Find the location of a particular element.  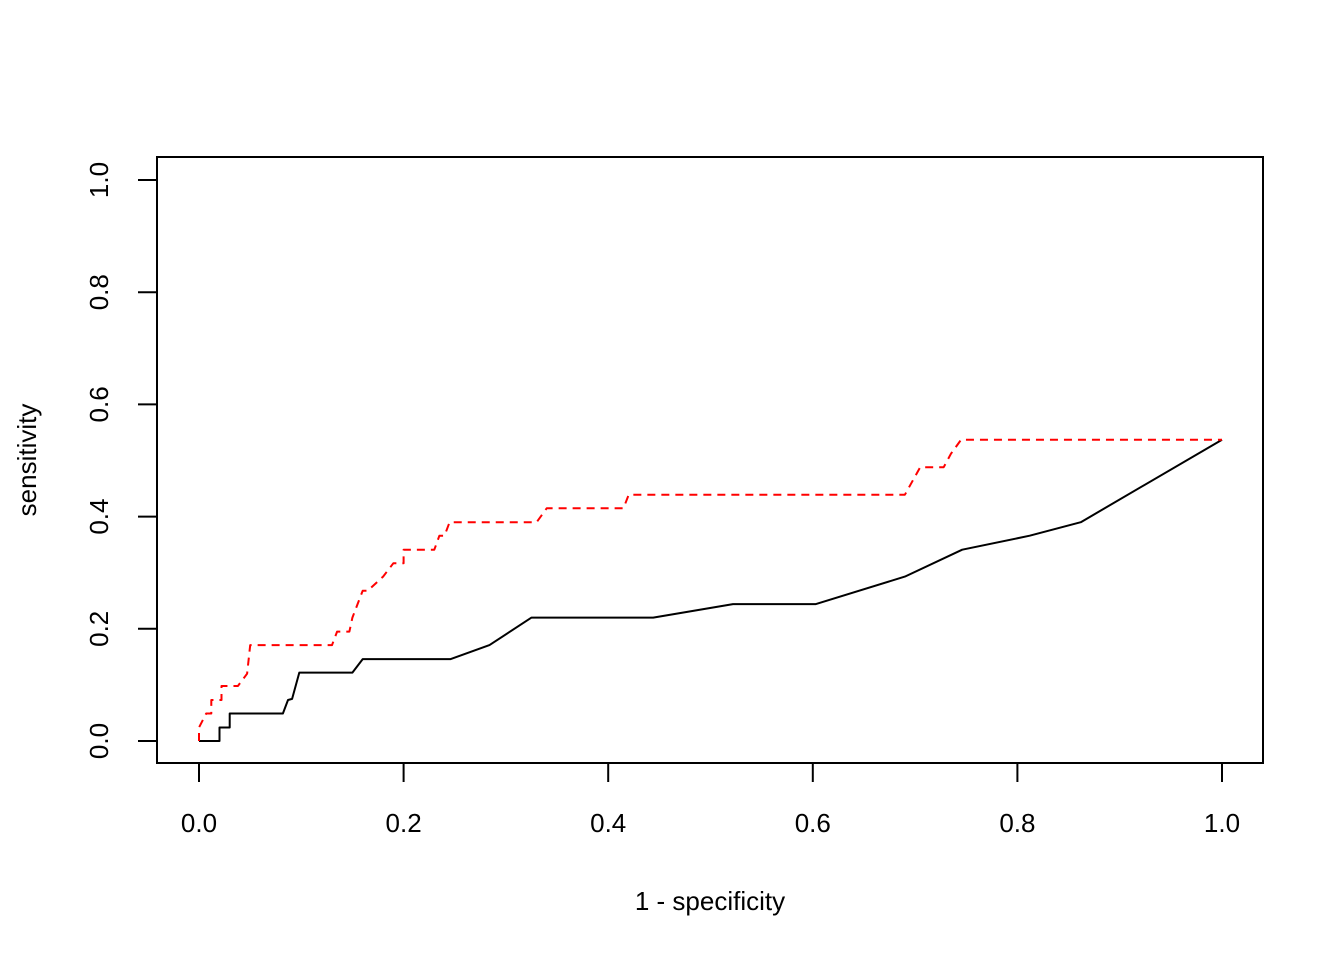

x-tick-label: 0.0 is located at coordinates (199, 823).